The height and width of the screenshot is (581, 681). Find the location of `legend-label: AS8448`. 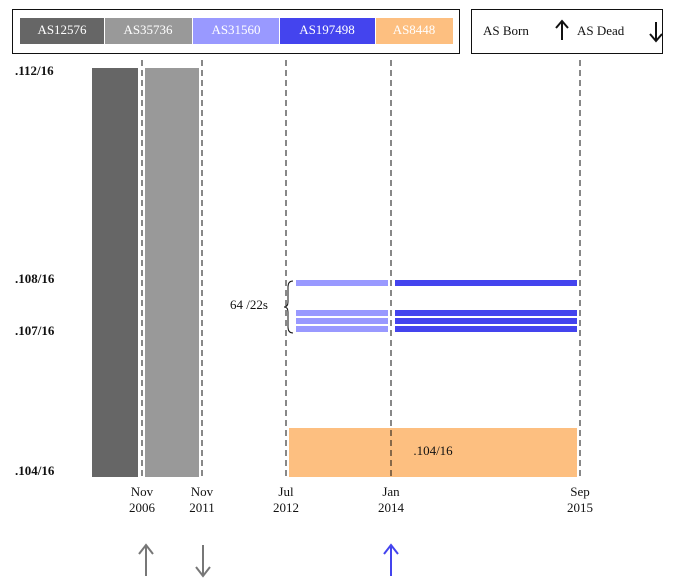

legend-label: AS8448 is located at coordinates (414, 29).